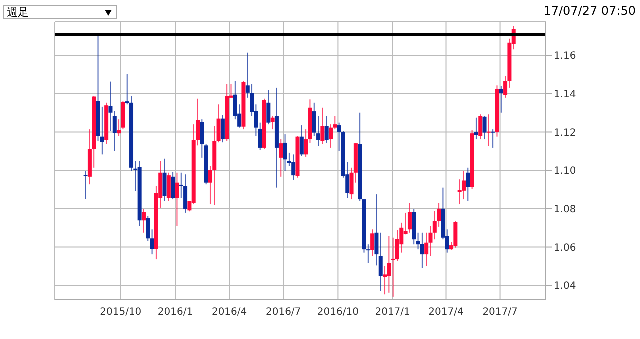 The width and height of the screenshot is (640, 339). What do you see at coordinates (565, 248) in the screenshot?
I see `y-tick-label: 1.06` at bounding box center [565, 248].